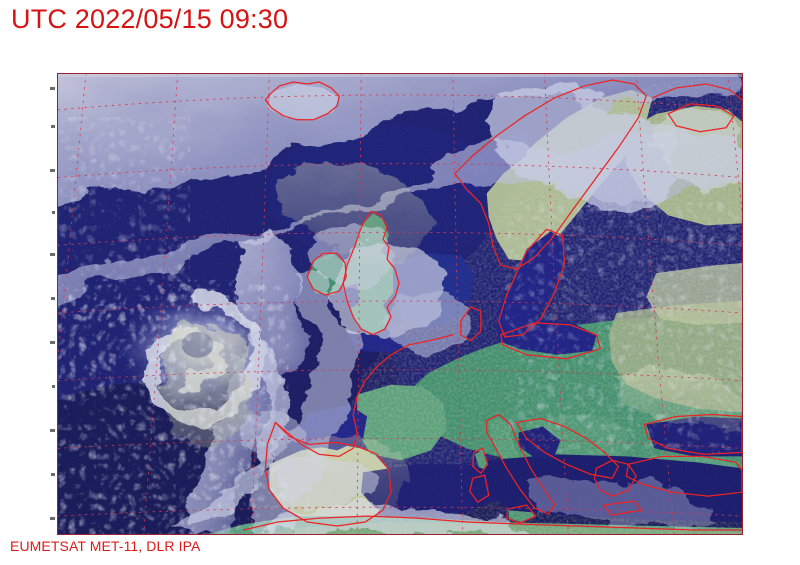 The height and width of the screenshot is (565, 800). I want to click on left-axis-ticks, so click(53, 304).